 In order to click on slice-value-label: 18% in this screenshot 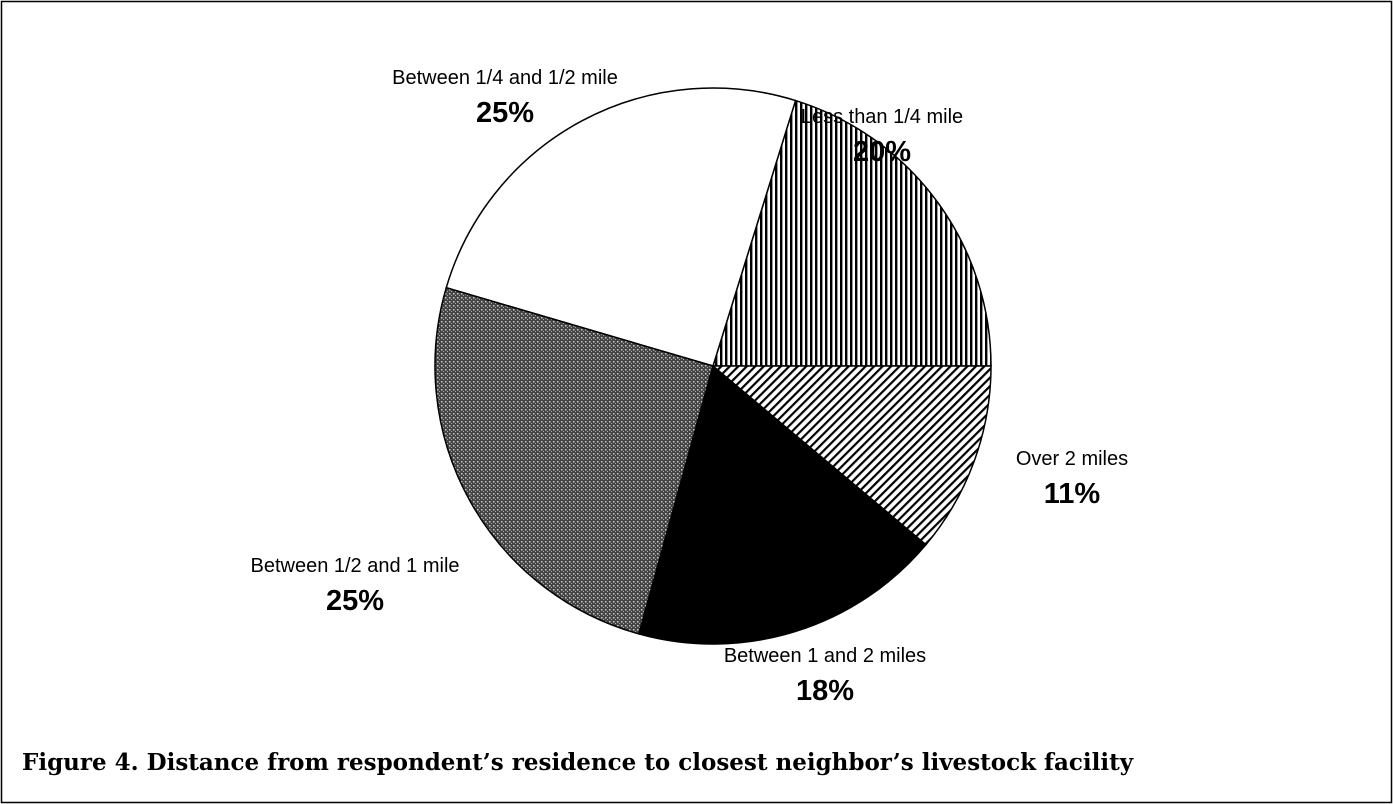, I will do `click(825, 691)`.